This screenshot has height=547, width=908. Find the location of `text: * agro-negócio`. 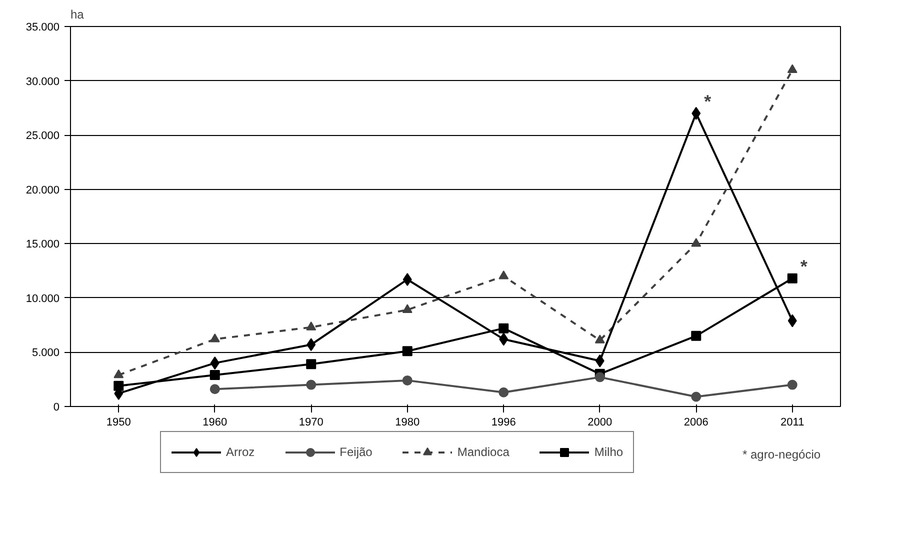

text: * agro-negócio is located at coordinates (781, 455).